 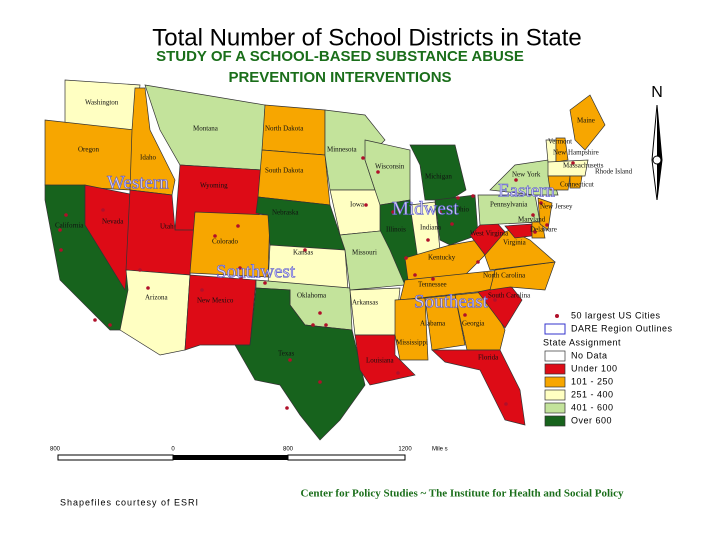 What do you see at coordinates (412, 343) in the screenshot?
I see `state-label: Mississippi` at bounding box center [412, 343].